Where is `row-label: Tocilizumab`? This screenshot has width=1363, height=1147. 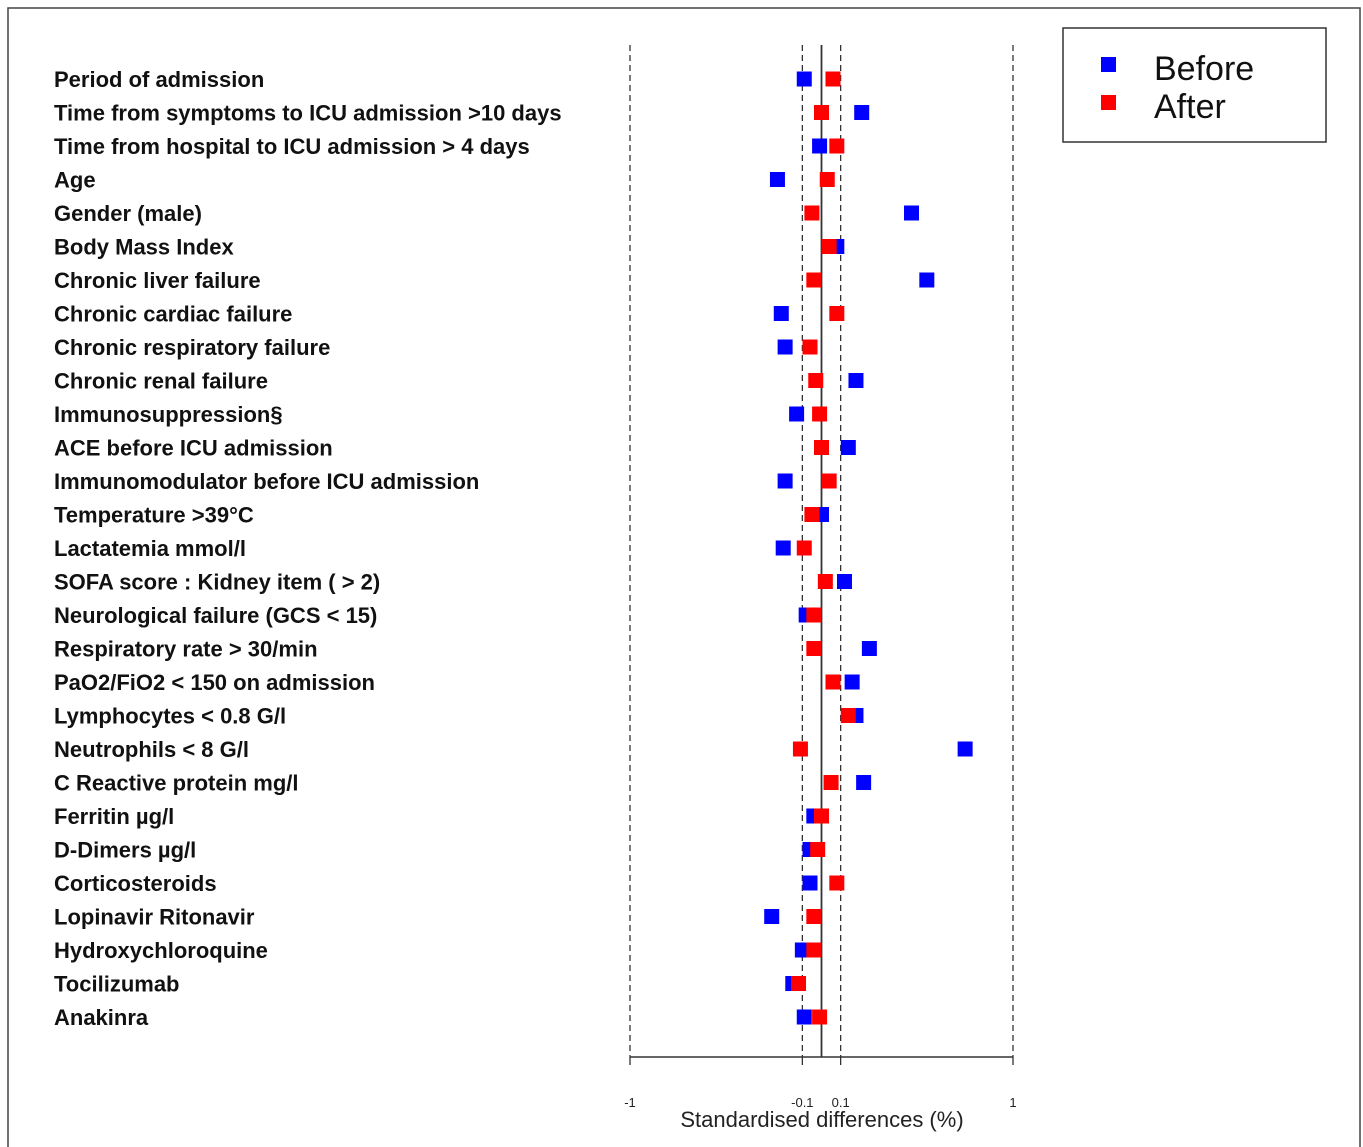 row-label: Tocilizumab is located at coordinates (117, 984).